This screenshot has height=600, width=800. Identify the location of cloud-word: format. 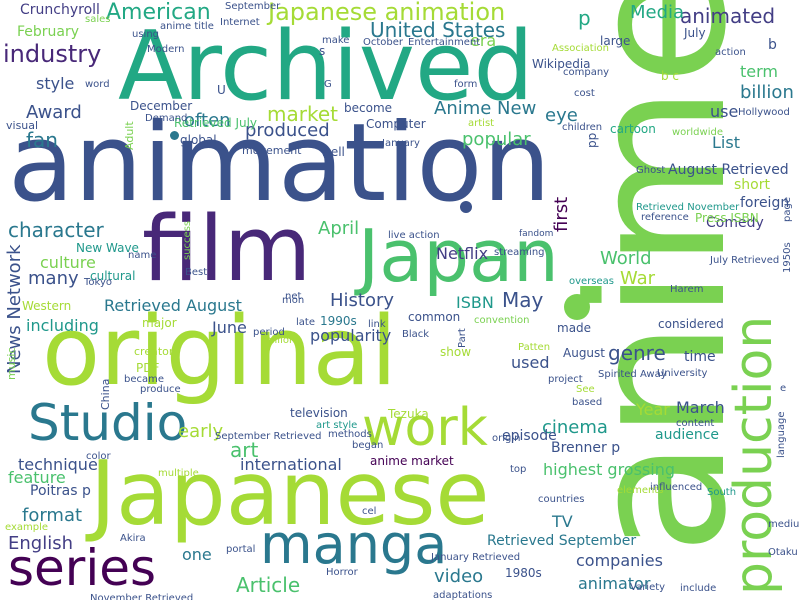
(52, 515).